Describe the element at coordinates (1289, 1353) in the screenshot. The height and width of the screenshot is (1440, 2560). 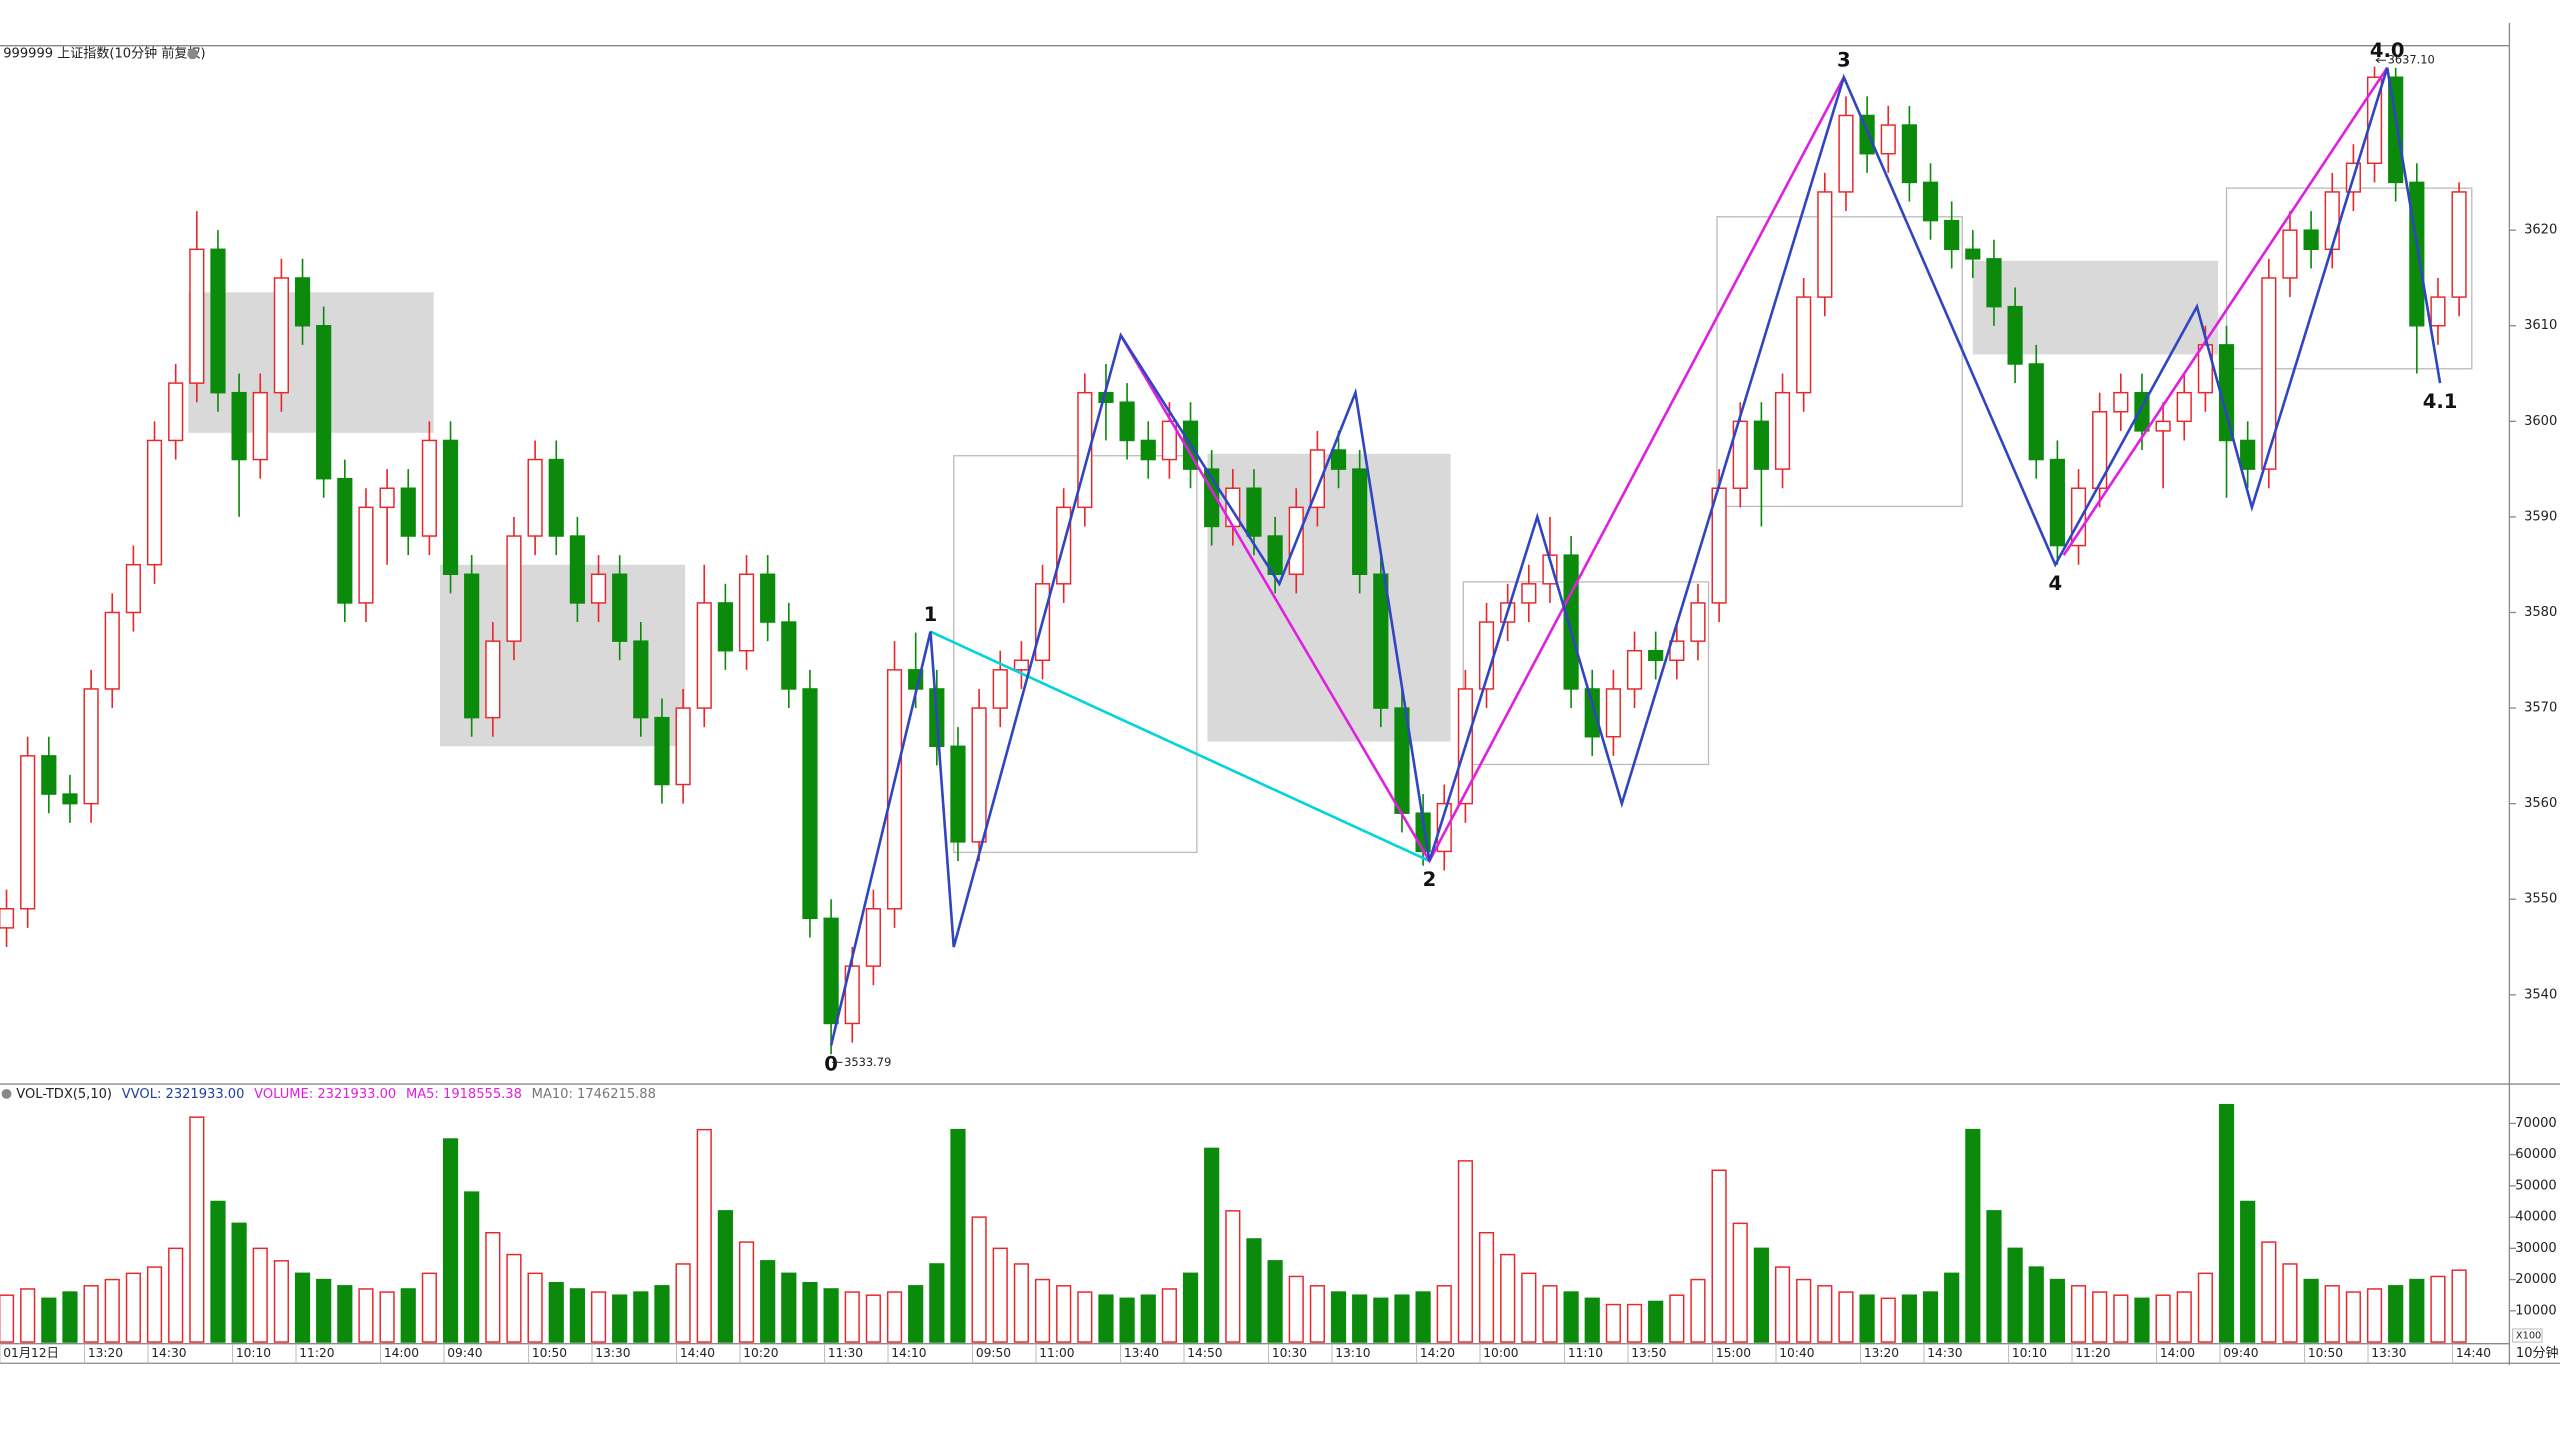
I see `x-tick-label: 10:30` at that location.